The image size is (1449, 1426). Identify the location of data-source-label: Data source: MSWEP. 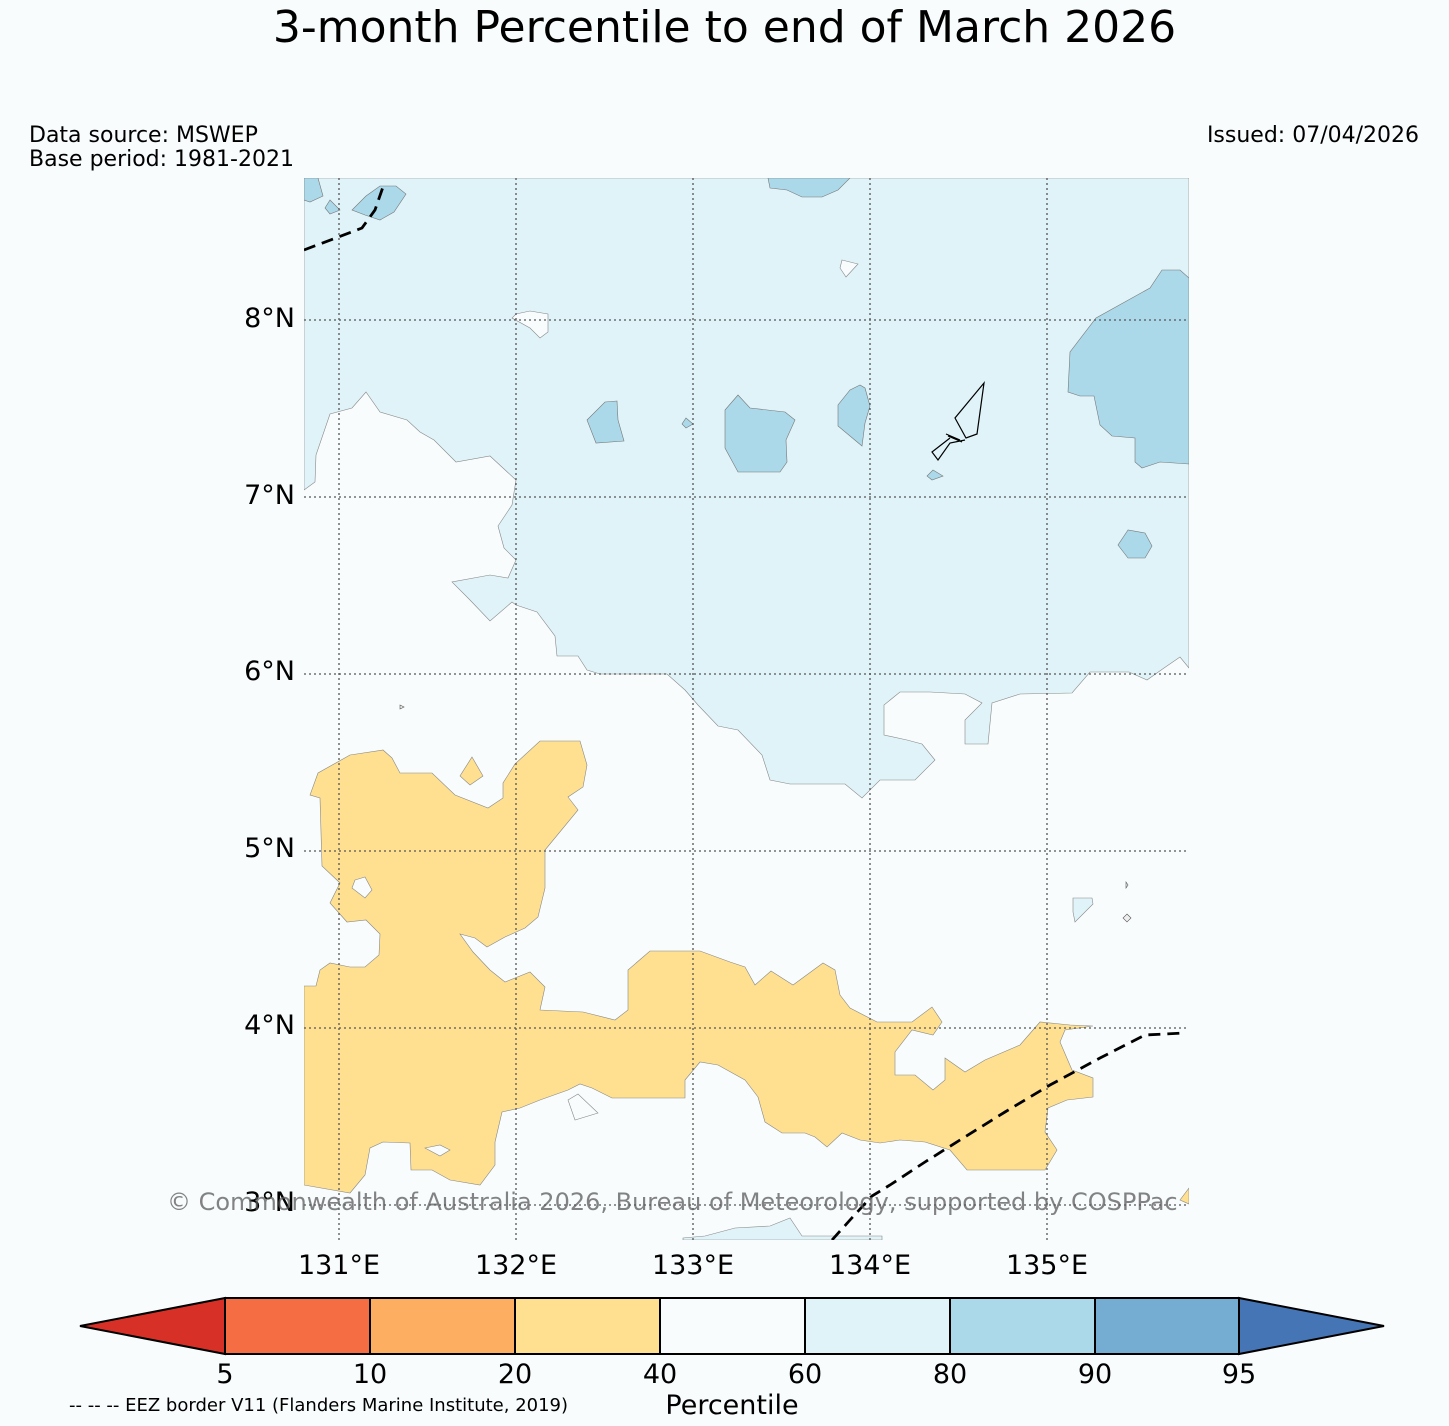
(143, 135).